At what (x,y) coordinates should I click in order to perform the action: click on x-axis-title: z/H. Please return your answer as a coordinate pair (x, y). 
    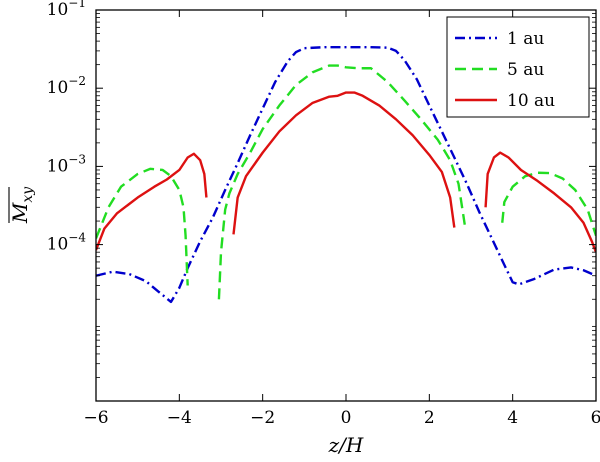
    Looking at the image, I should click on (346, 445).